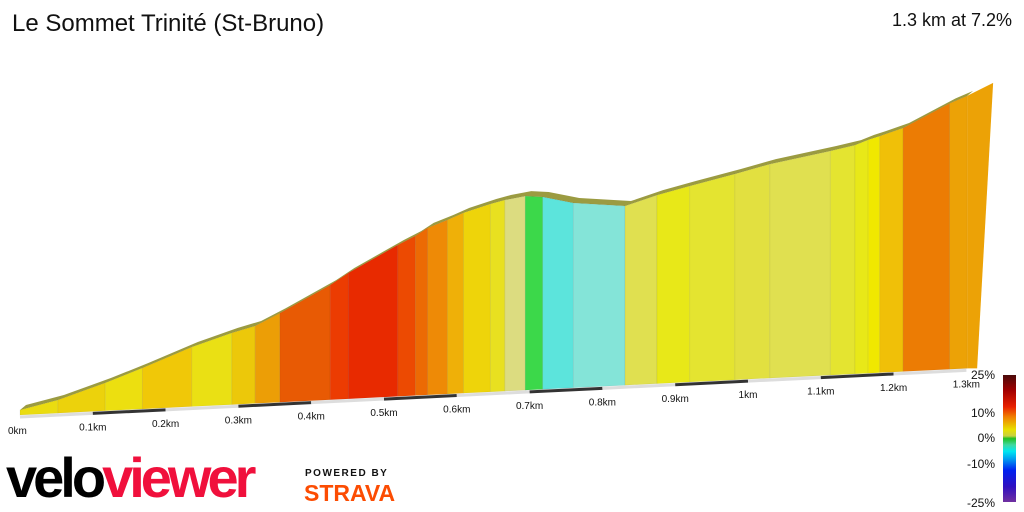  Describe the element at coordinates (238, 420) in the screenshot. I see `x-tick-label: 0.3km` at that location.